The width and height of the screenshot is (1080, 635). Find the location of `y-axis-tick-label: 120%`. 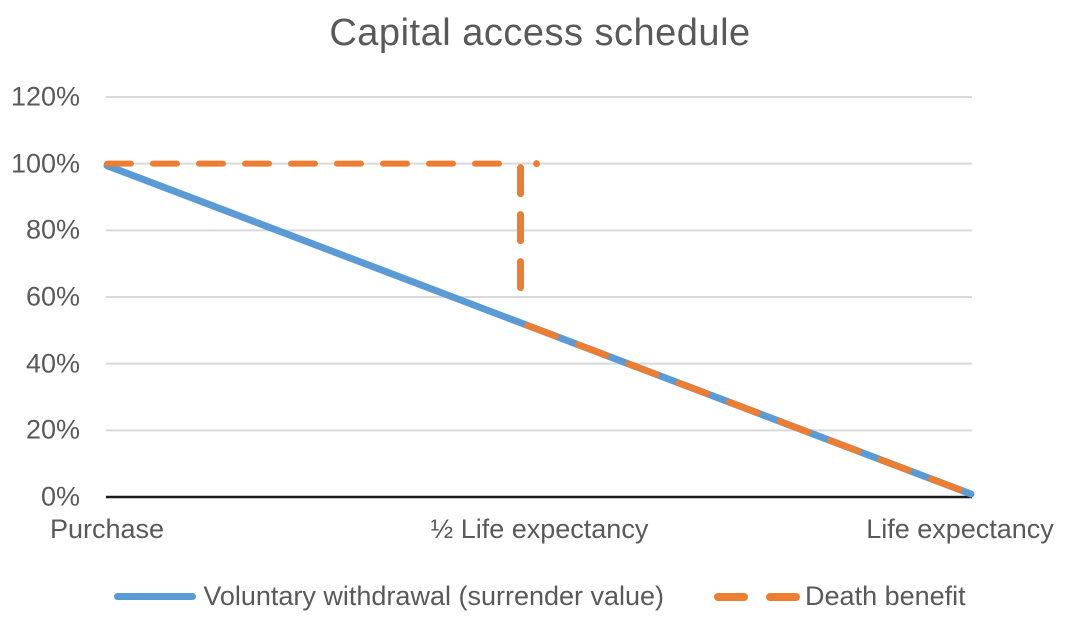

y-axis-tick-label: 120% is located at coordinates (45, 96).